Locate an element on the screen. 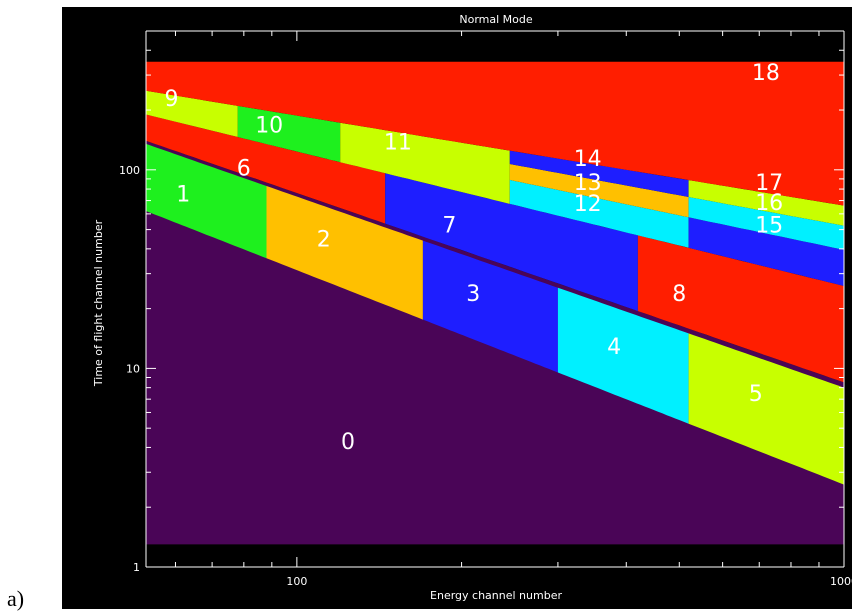 The width and height of the screenshot is (862, 613). region-2-area is located at coordinates (344, 253).